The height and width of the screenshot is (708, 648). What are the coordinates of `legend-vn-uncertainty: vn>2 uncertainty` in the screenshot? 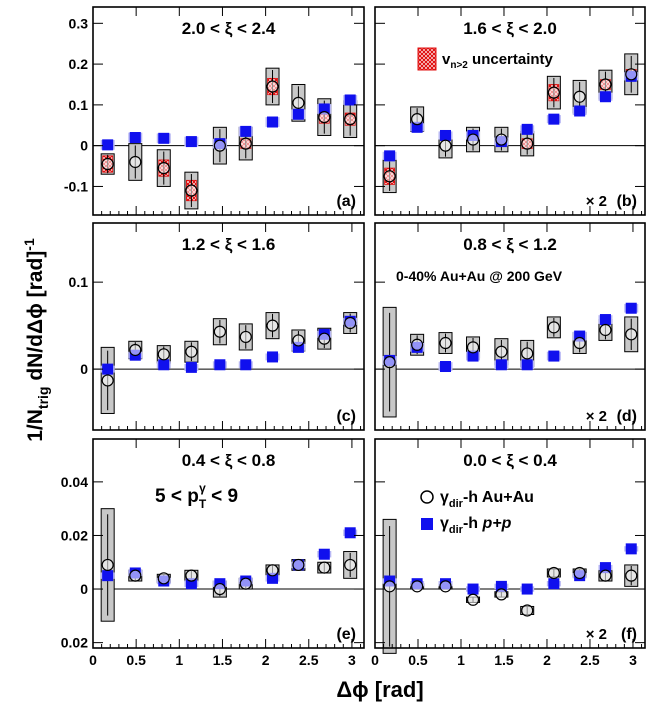 It's located at (485, 59).